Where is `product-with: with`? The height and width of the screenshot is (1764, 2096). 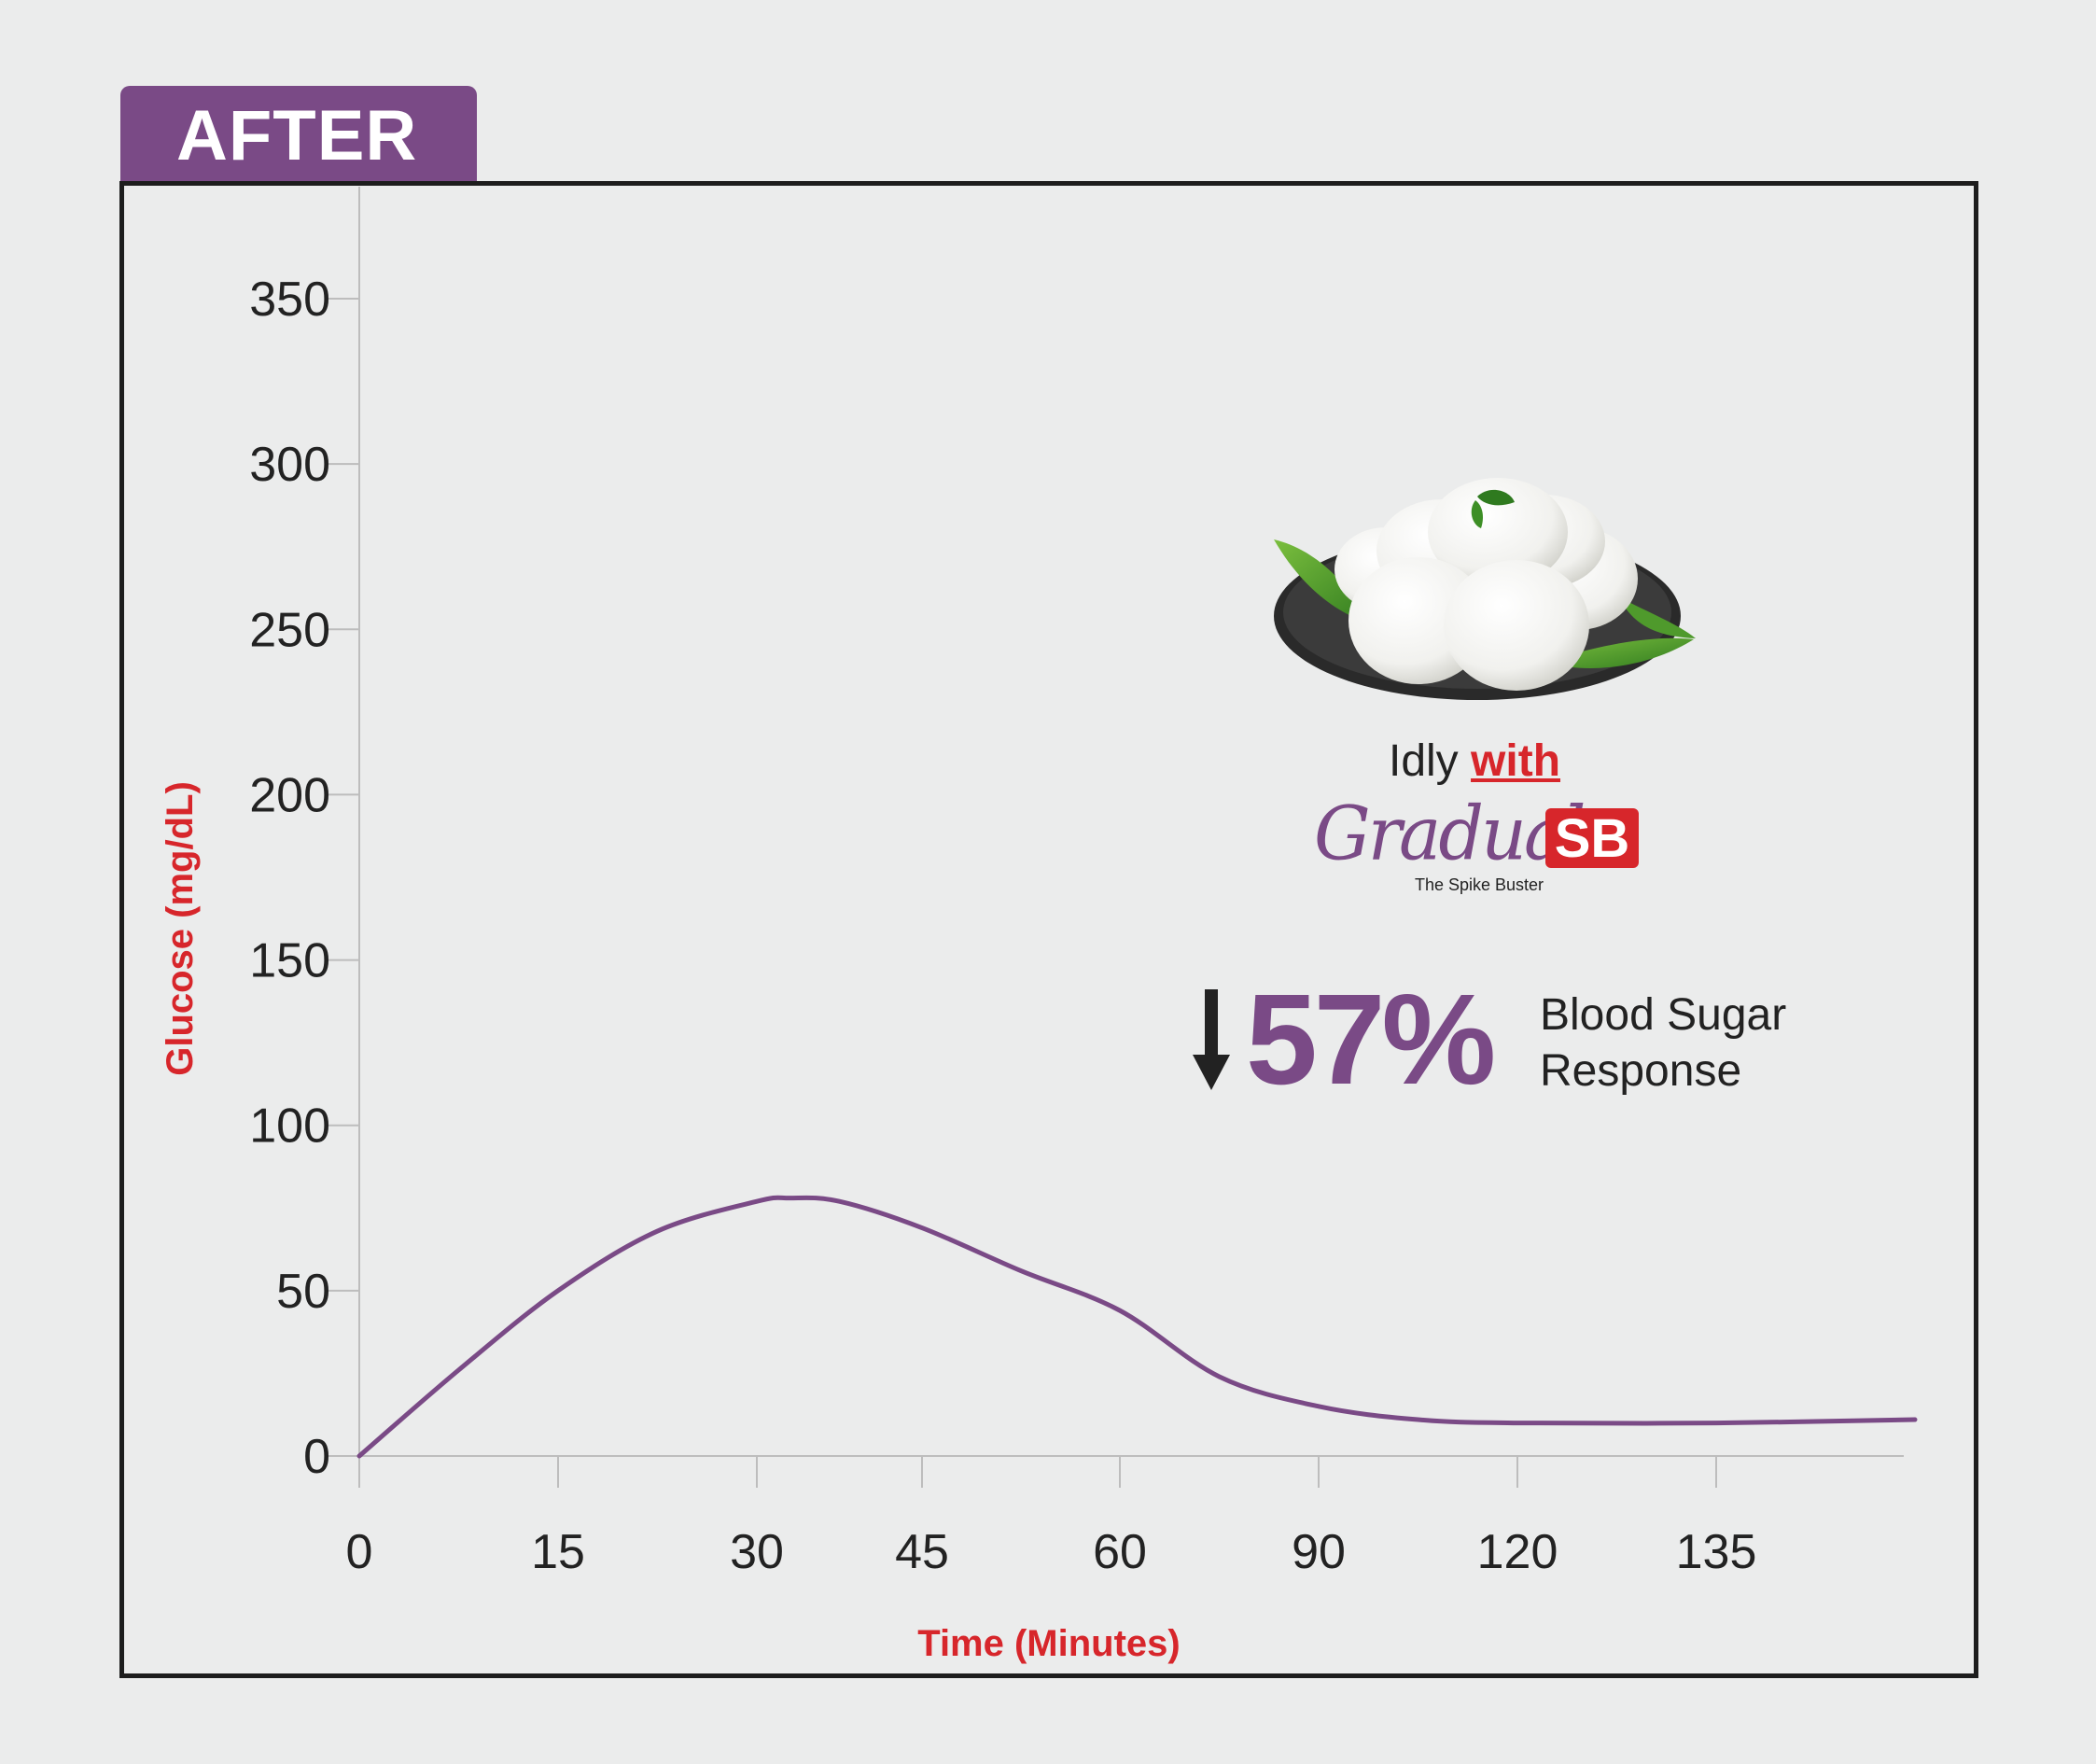 product-with: with is located at coordinates (1516, 761).